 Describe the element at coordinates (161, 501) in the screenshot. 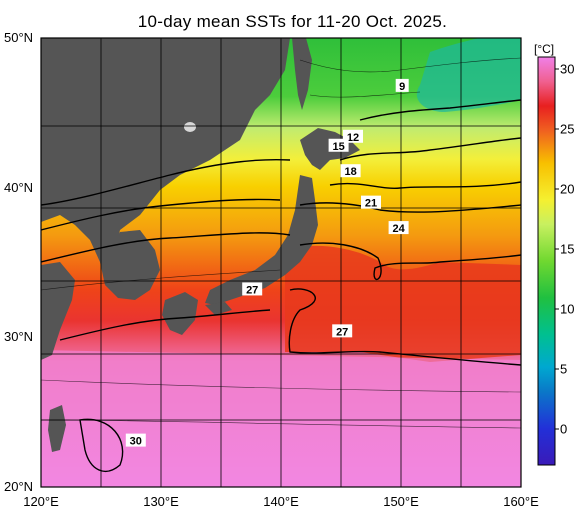

I see `lon-label: 130°E` at that location.